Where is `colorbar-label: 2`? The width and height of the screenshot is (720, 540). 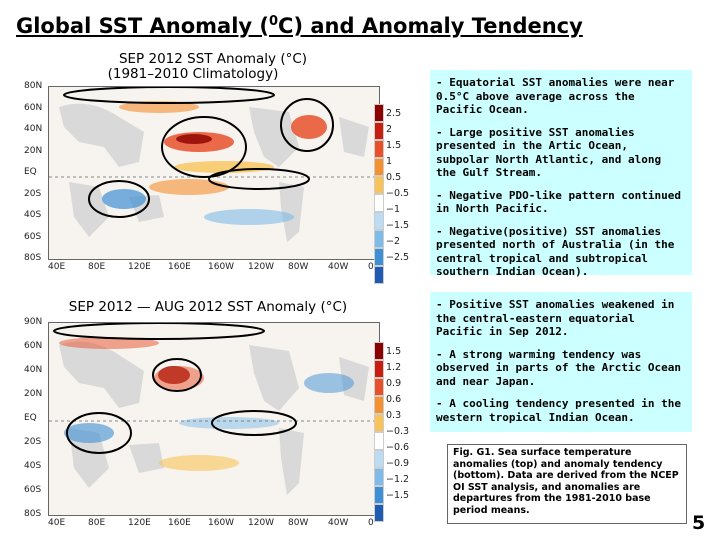 colorbar-label: 2 is located at coordinates (389, 129).